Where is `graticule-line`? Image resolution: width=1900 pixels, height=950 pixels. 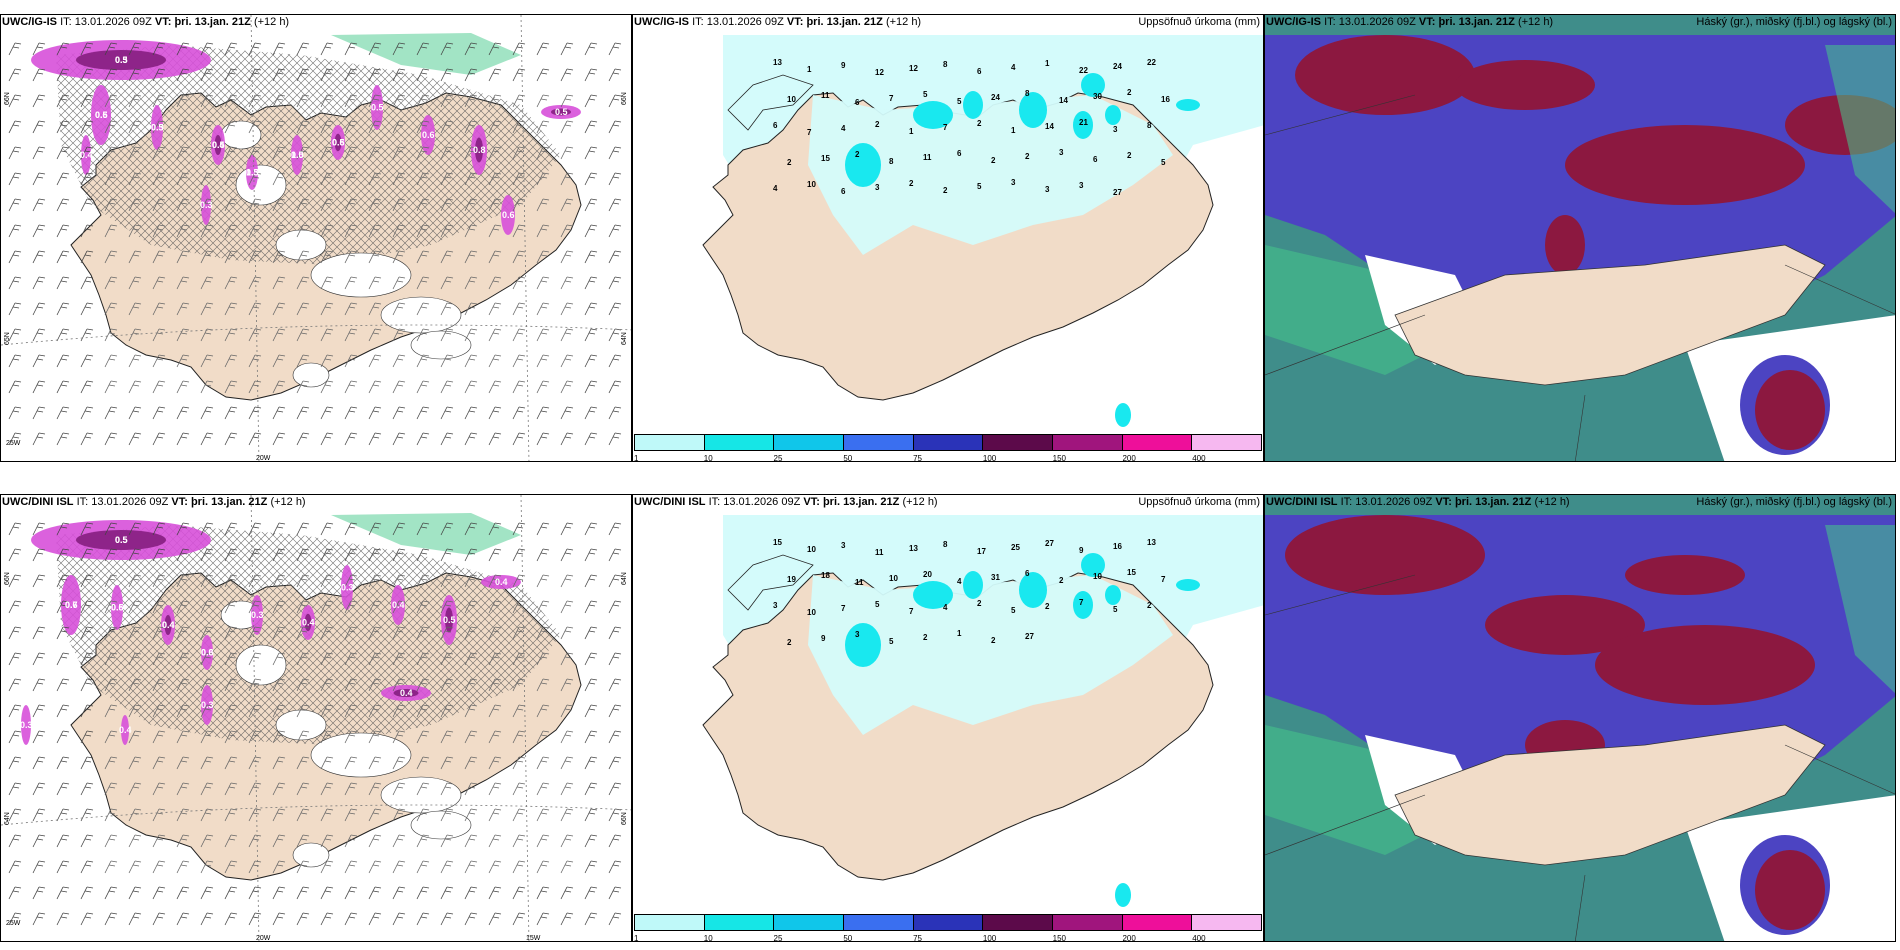
graticule-line is located at coordinates (1839, 769).